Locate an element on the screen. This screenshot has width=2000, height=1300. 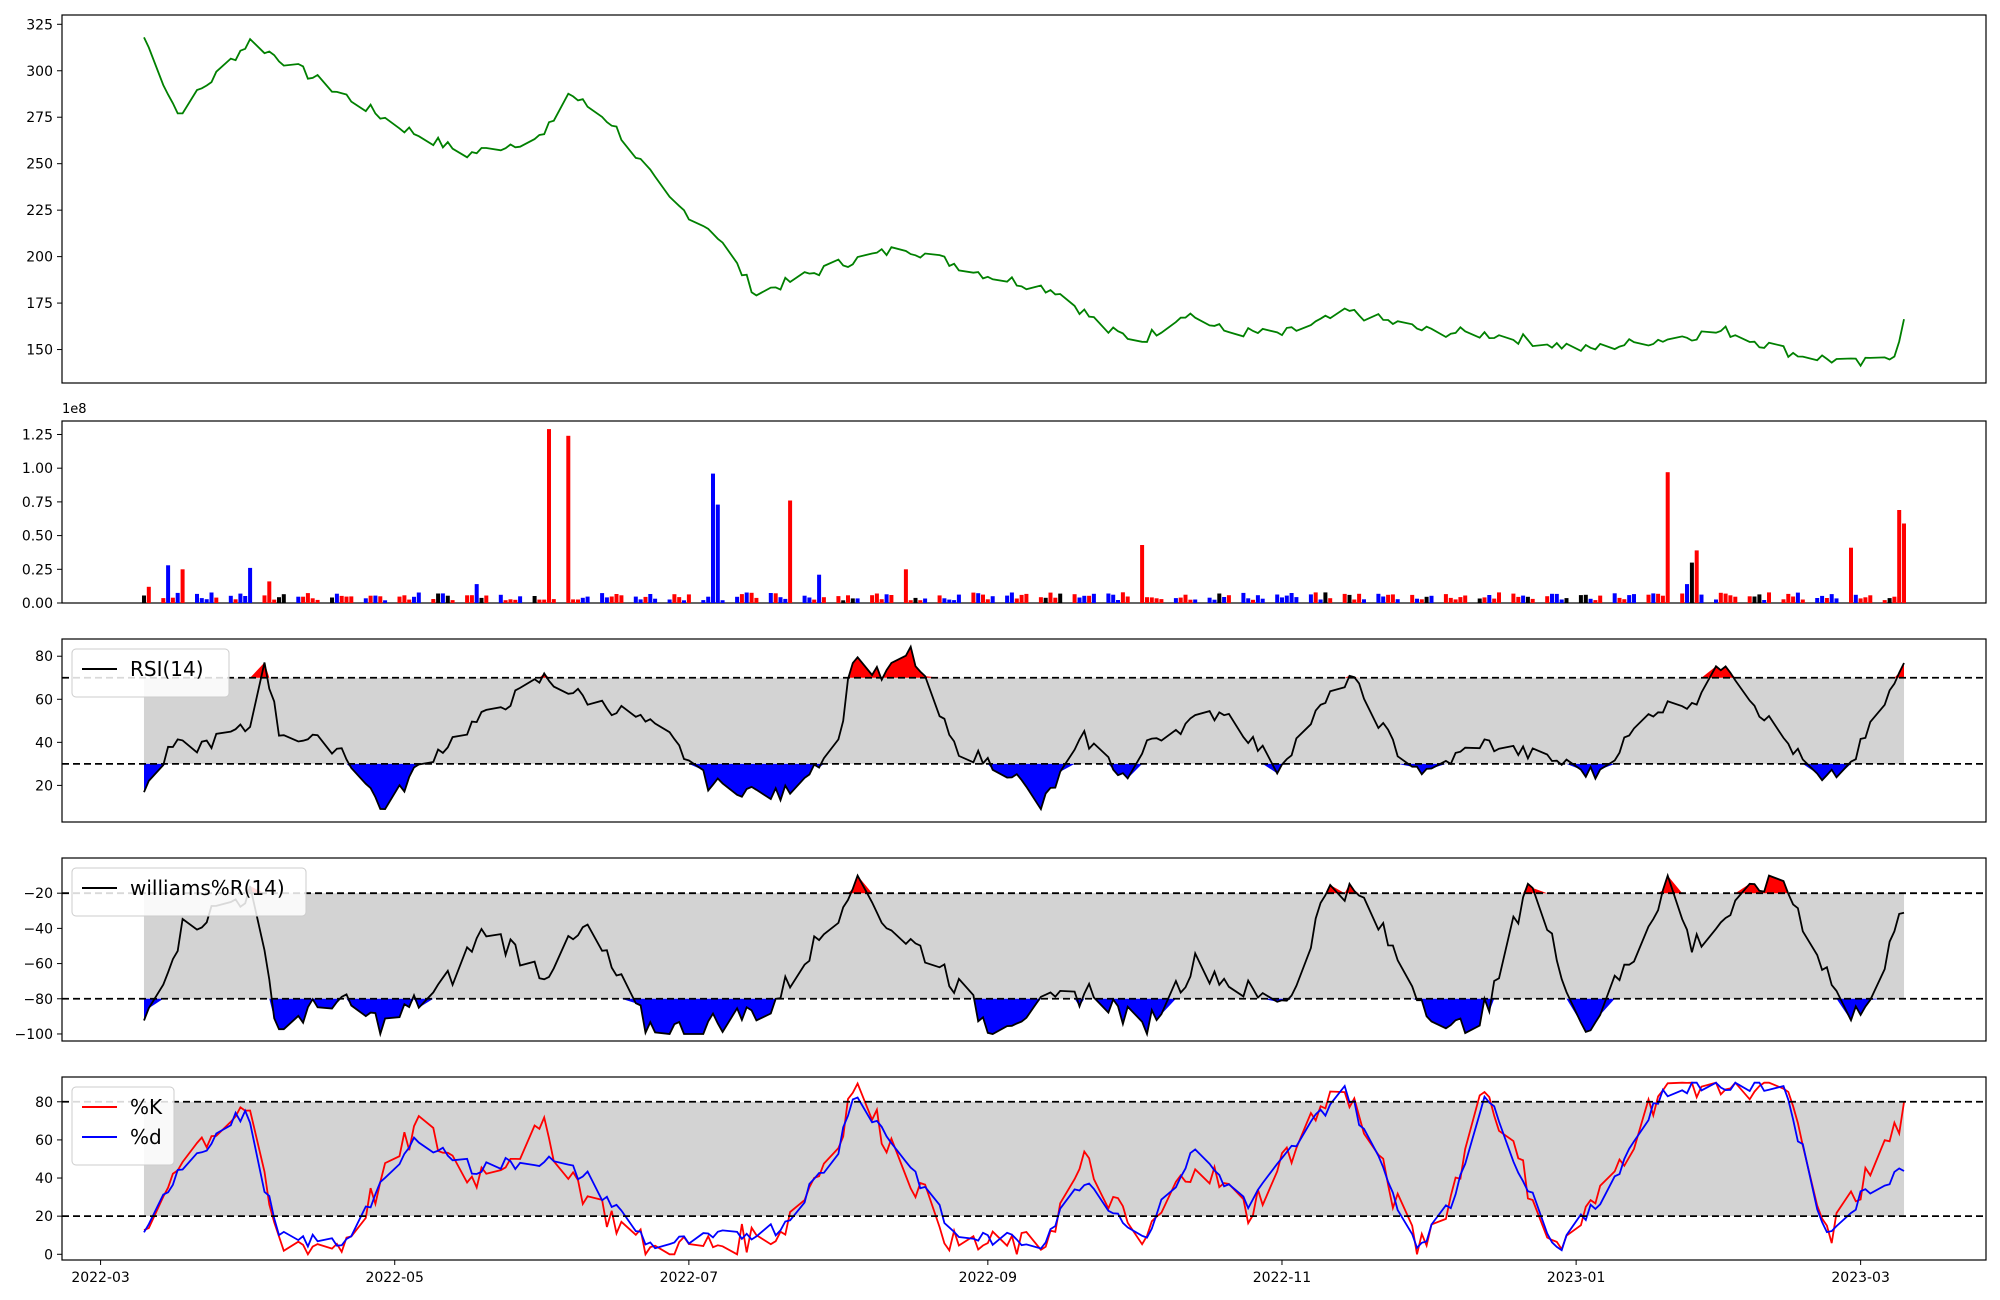
volume-frame is located at coordinates (1024, 512).